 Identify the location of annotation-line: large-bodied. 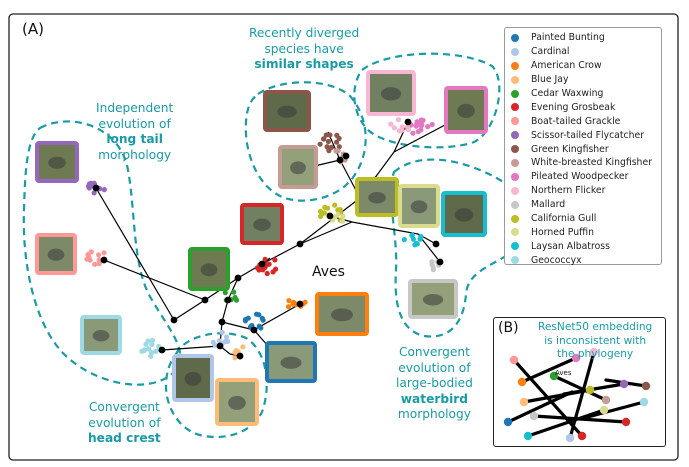
(434, 383).